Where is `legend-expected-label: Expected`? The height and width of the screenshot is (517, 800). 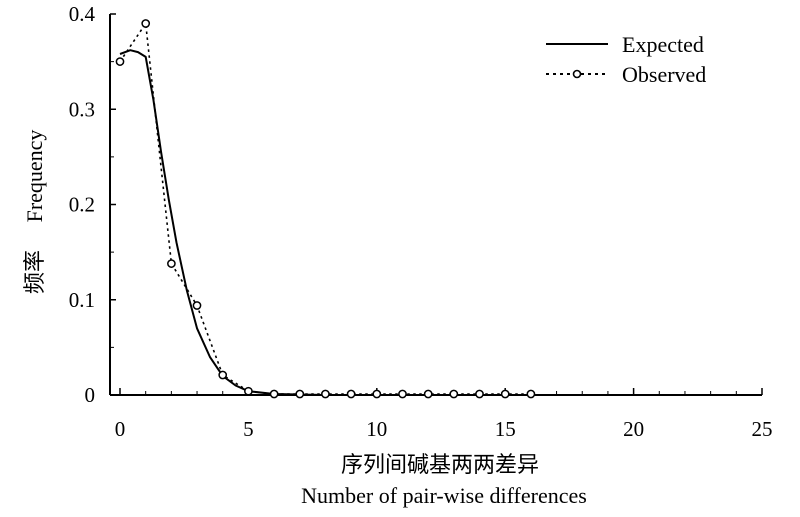
legend-expected-label: Expected is located at coordinates (663, 44).